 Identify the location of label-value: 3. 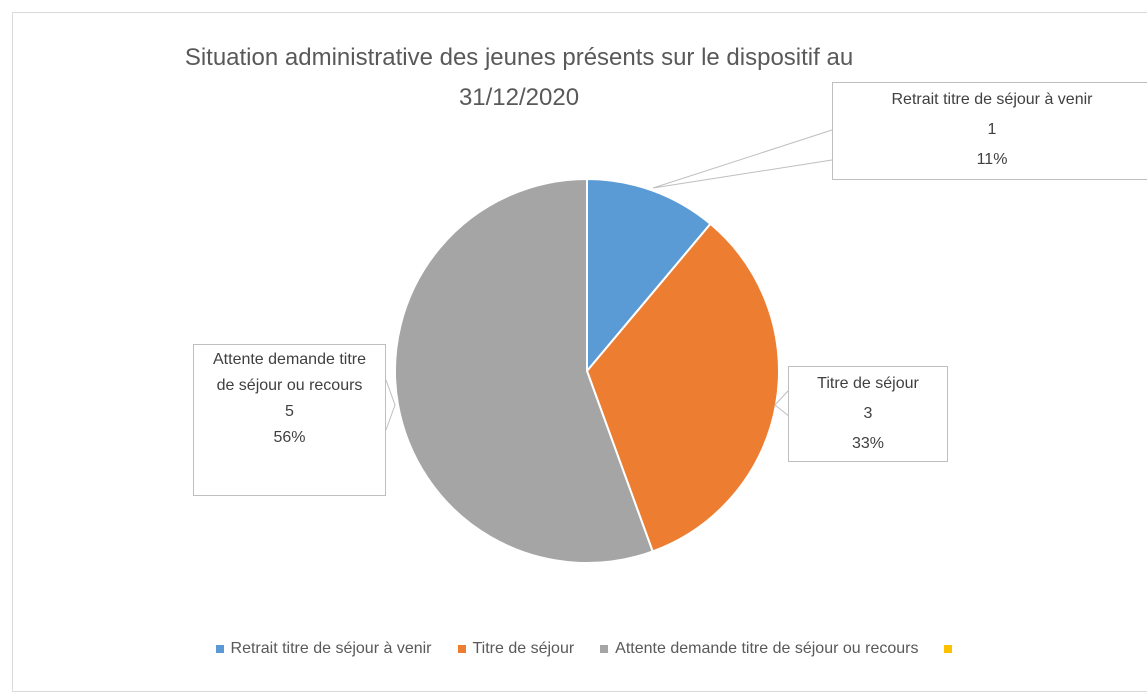
(868, 413).